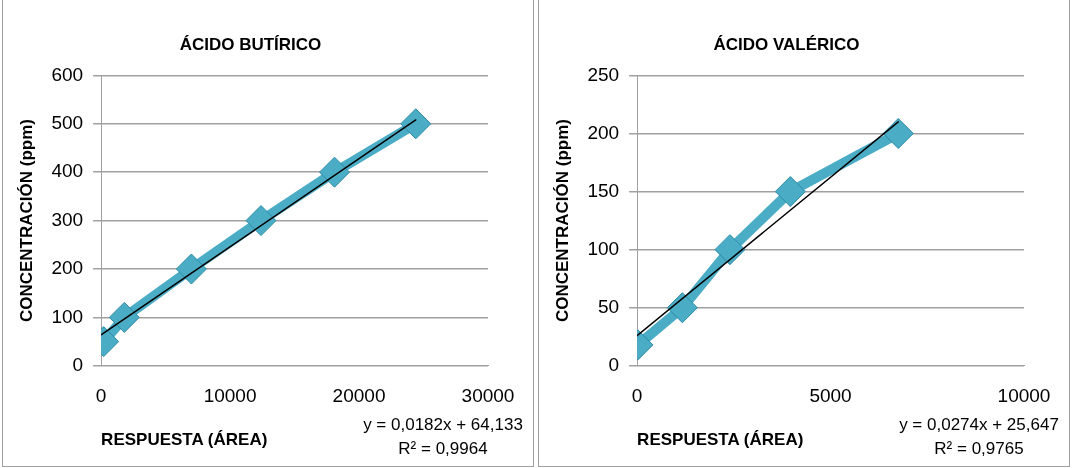 The width and height of the screenshot is (1072, 468). I want to click on chart-title: ÁCIDO BUTÍRICO, so click(250, 44).